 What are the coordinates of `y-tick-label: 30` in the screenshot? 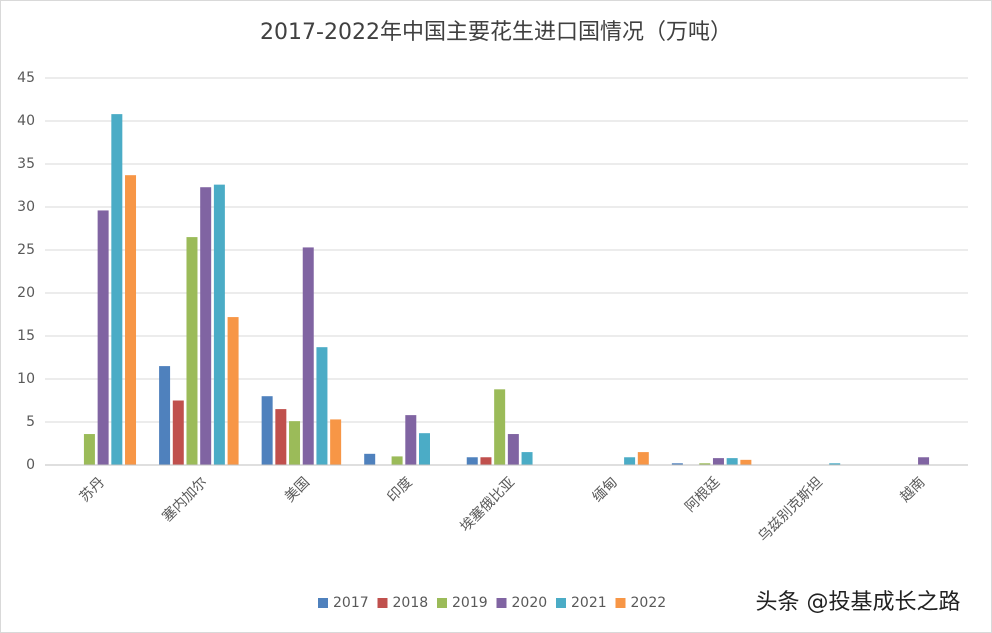 It's located at (26, 207).